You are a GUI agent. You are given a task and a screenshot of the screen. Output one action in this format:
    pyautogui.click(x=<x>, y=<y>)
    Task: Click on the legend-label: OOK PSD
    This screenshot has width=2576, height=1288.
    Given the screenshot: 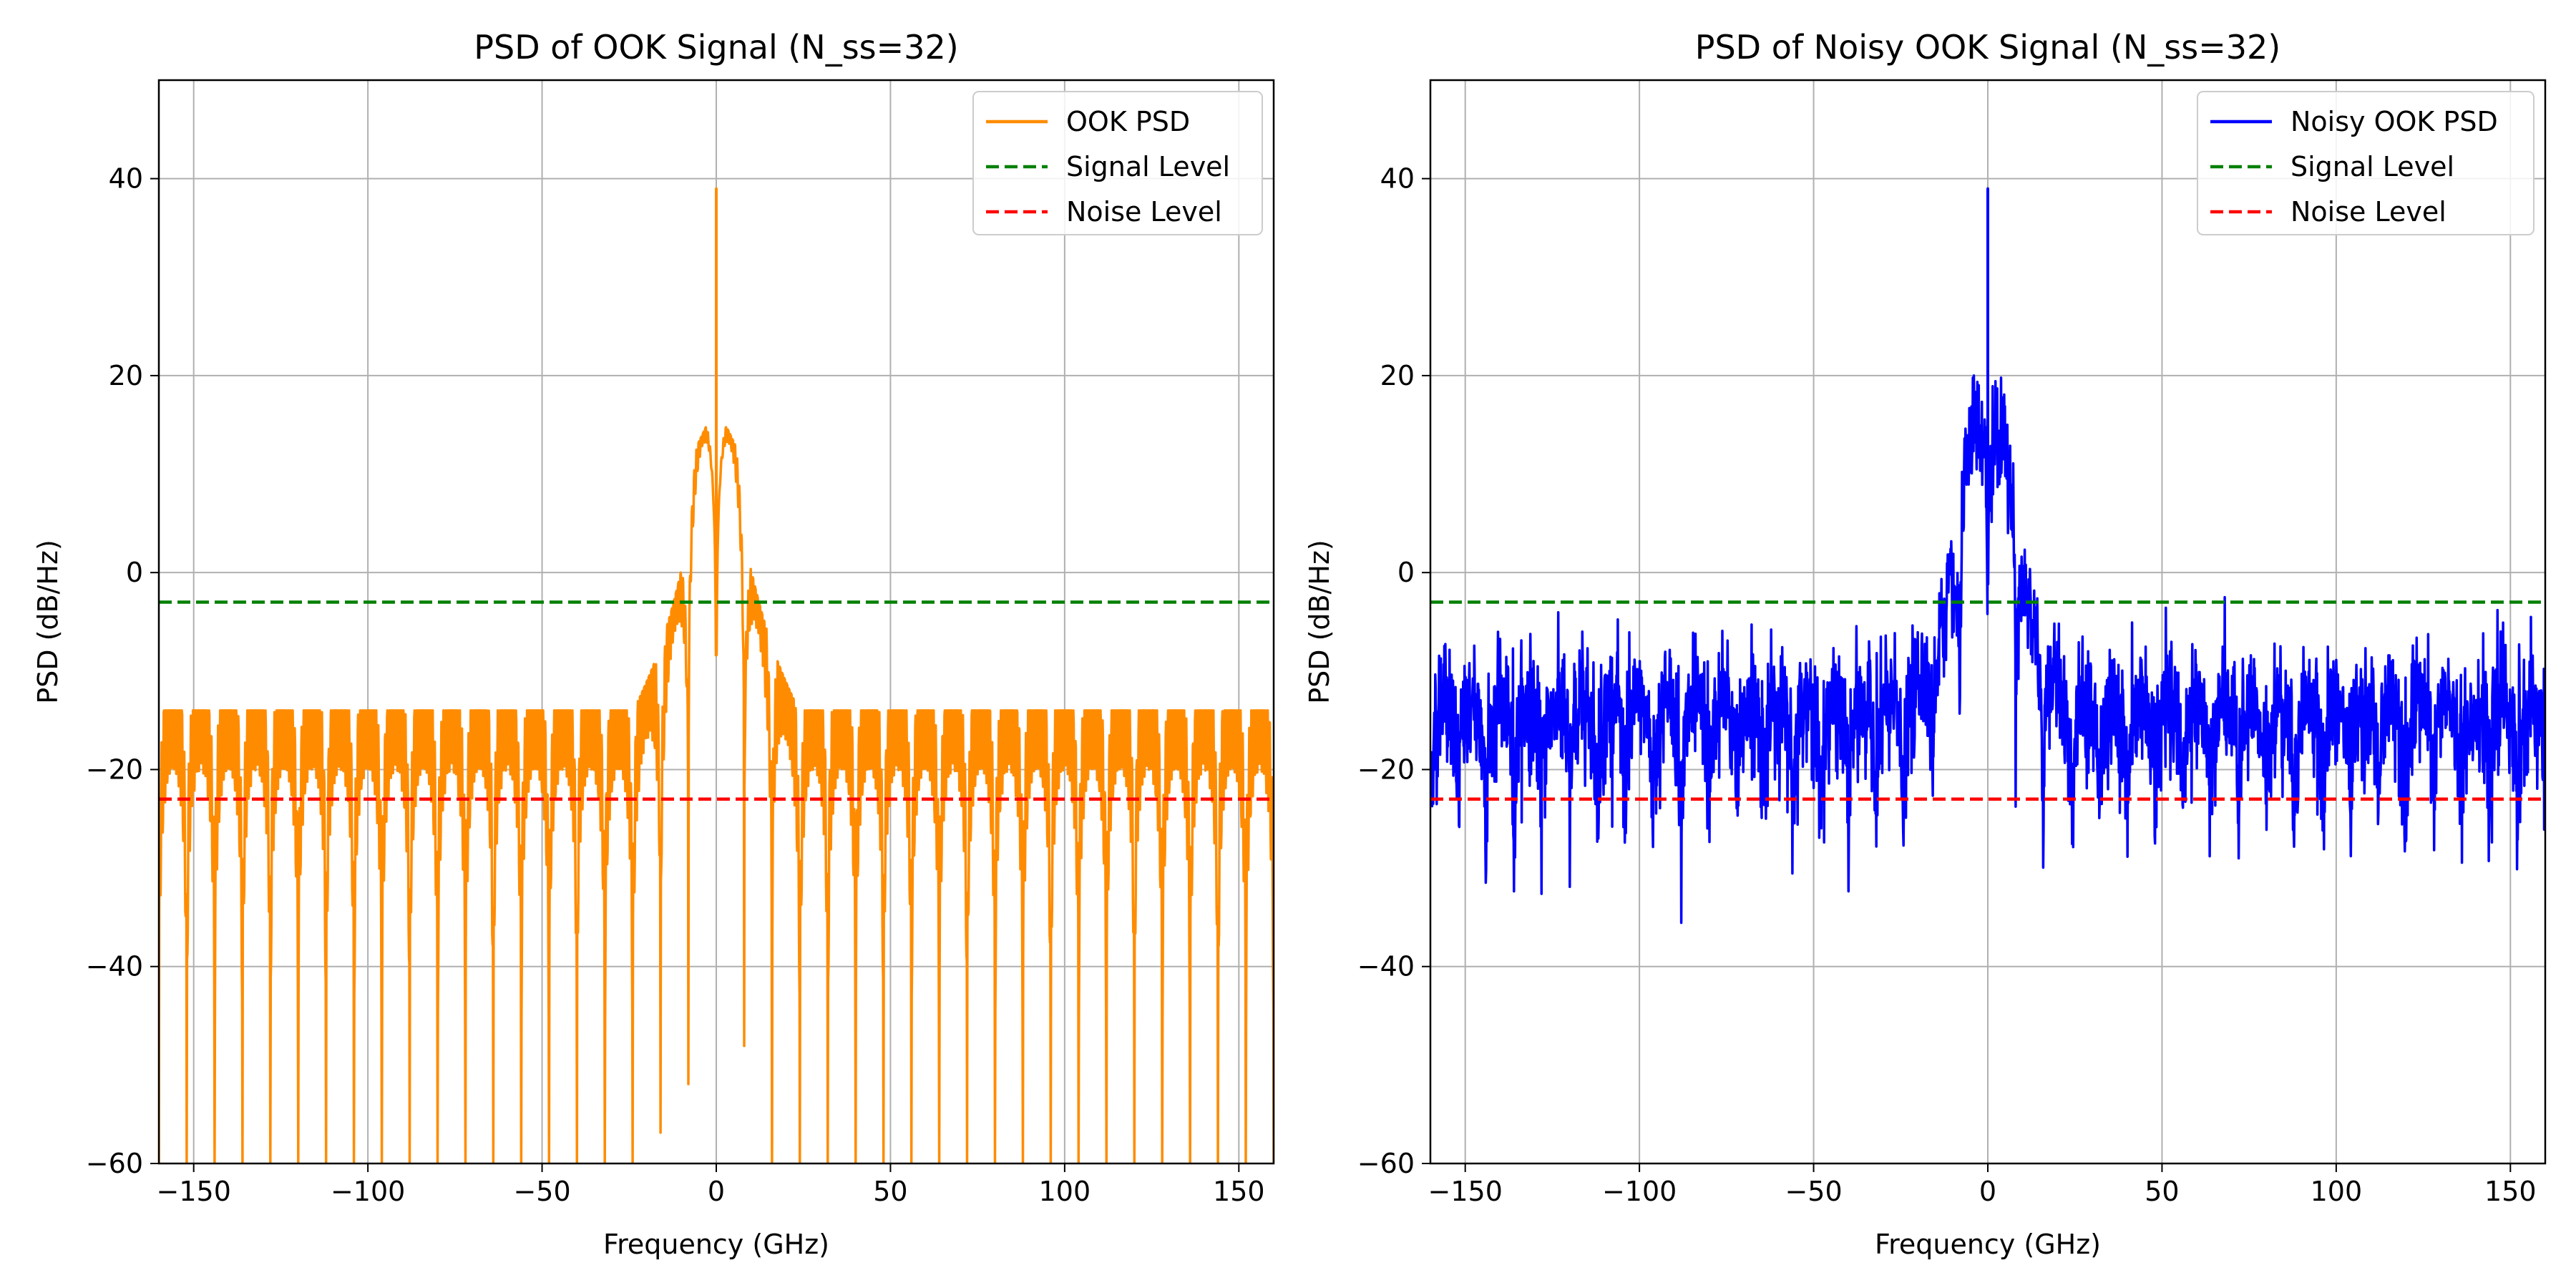 What is the action you would take?
    pyautogui.click(x=1128, y=122)
    